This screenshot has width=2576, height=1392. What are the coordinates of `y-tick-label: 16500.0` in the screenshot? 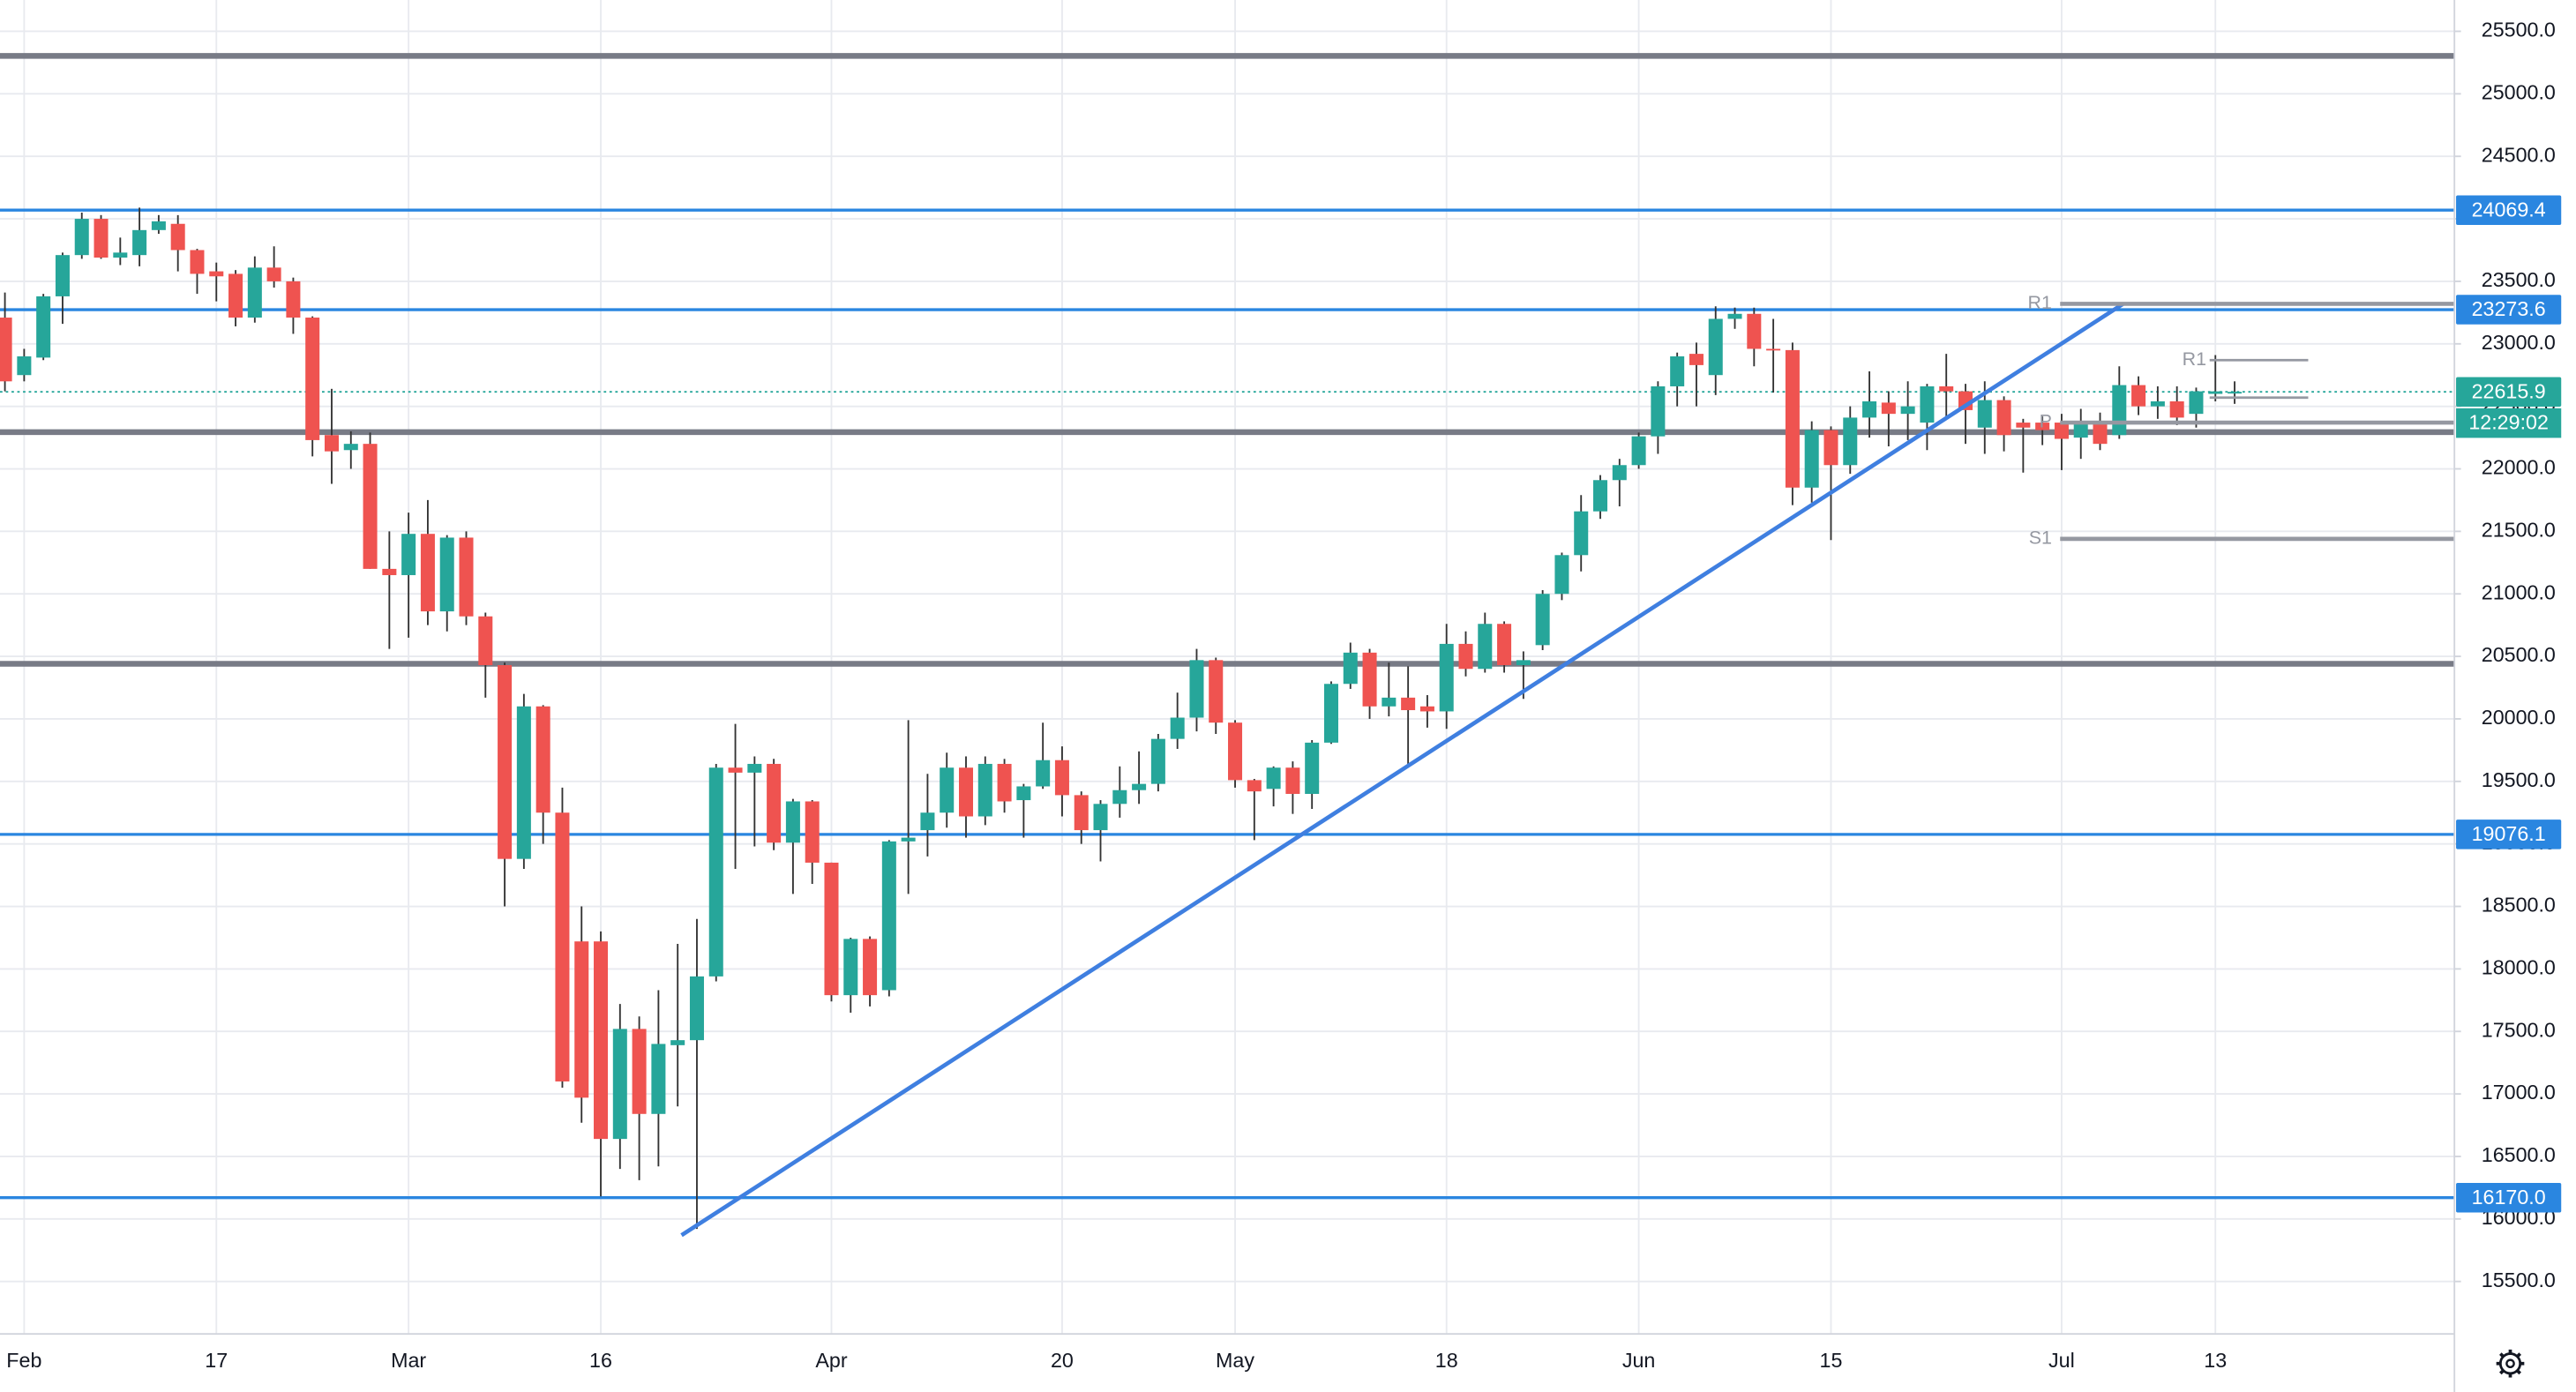 It's located at (2519, 1154).